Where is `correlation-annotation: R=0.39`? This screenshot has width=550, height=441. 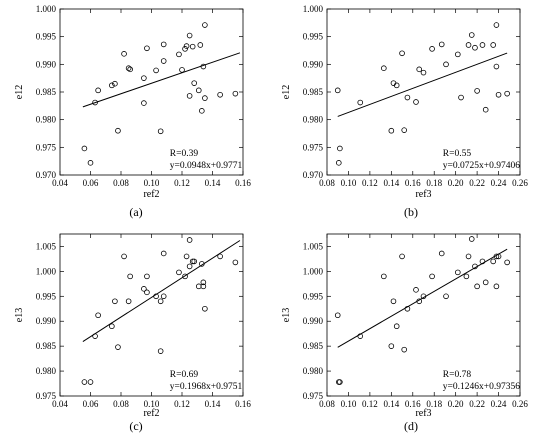
correlation-annotation: R=0.39 is located at coordinates (184, 154).